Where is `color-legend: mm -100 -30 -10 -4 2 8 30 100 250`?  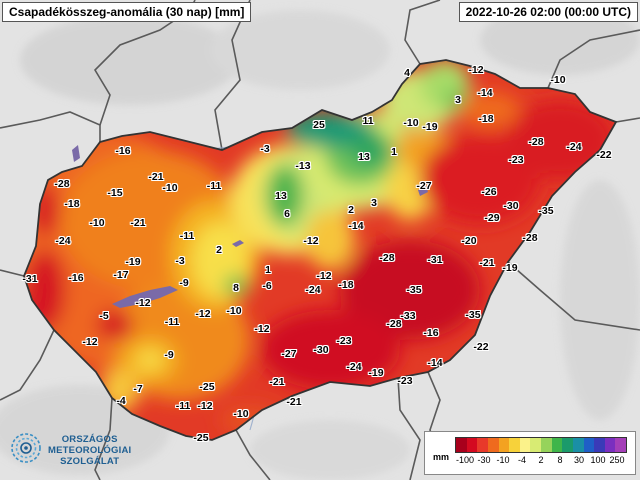
color-legend: mm -100 -30 -10 -4 2 8 30 100 250 is located at coordinates (530, 453).